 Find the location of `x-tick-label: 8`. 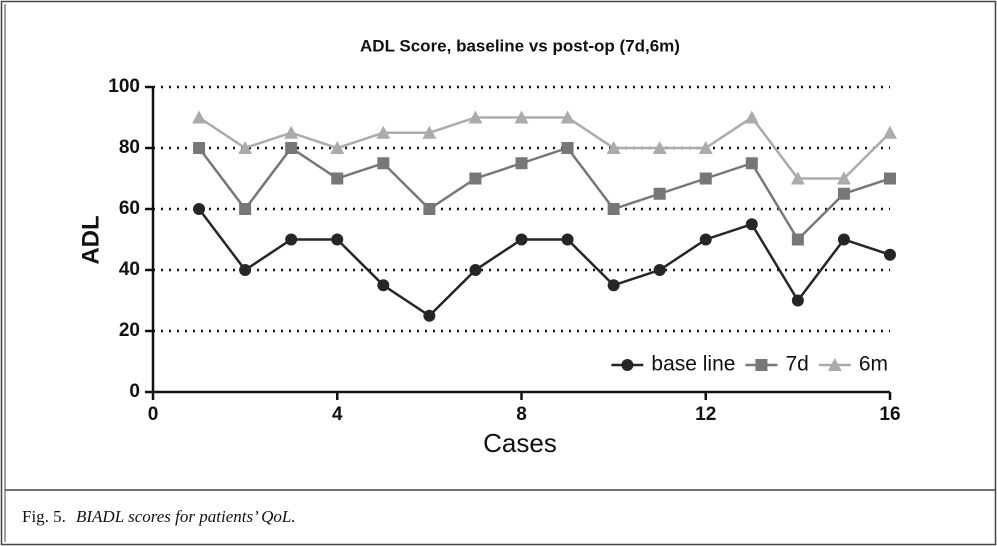

x-tick-label: 8 is located at coordinates (521, 414).